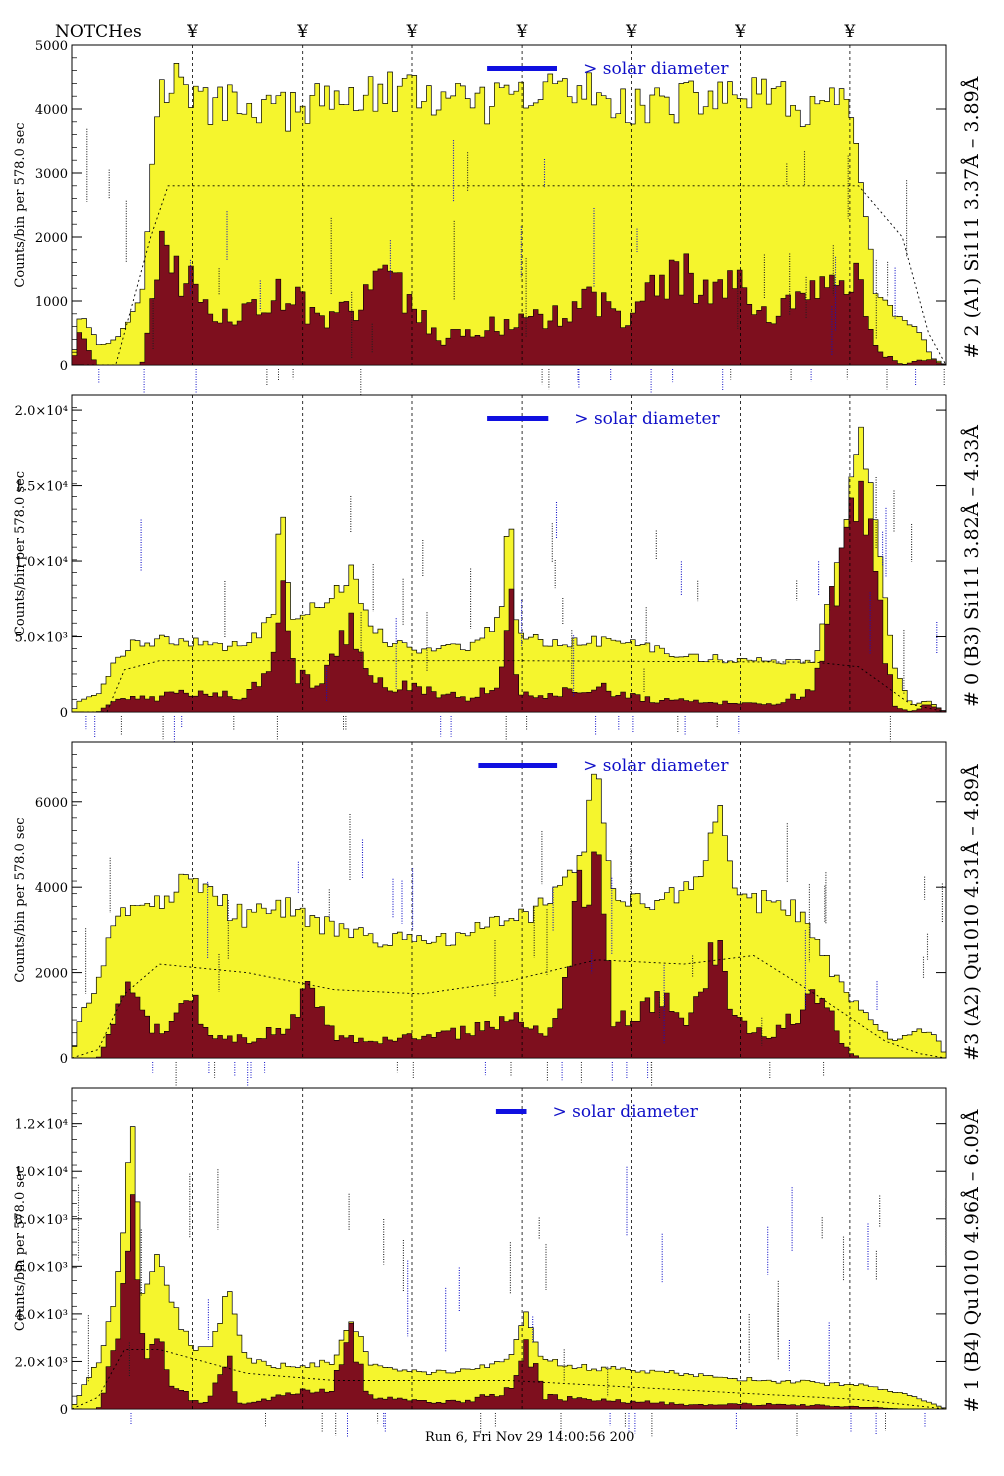 The width and height of the screenshot is (1004, 1476). What do you see at coordinates (41, 638) in the screenshot?
I see `y-tick-label: 5.0×10³` at bounding box center [41, 638].